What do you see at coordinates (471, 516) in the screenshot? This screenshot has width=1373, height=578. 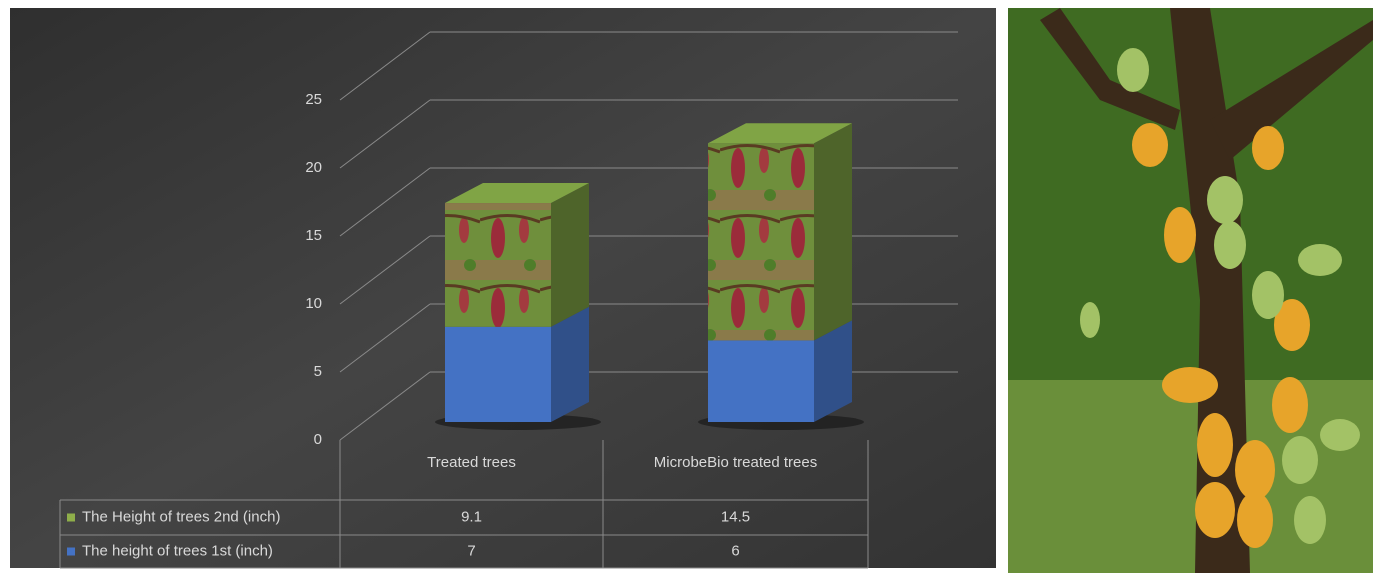 I see `table-value: 9.1` at bounding box center [471, 516].